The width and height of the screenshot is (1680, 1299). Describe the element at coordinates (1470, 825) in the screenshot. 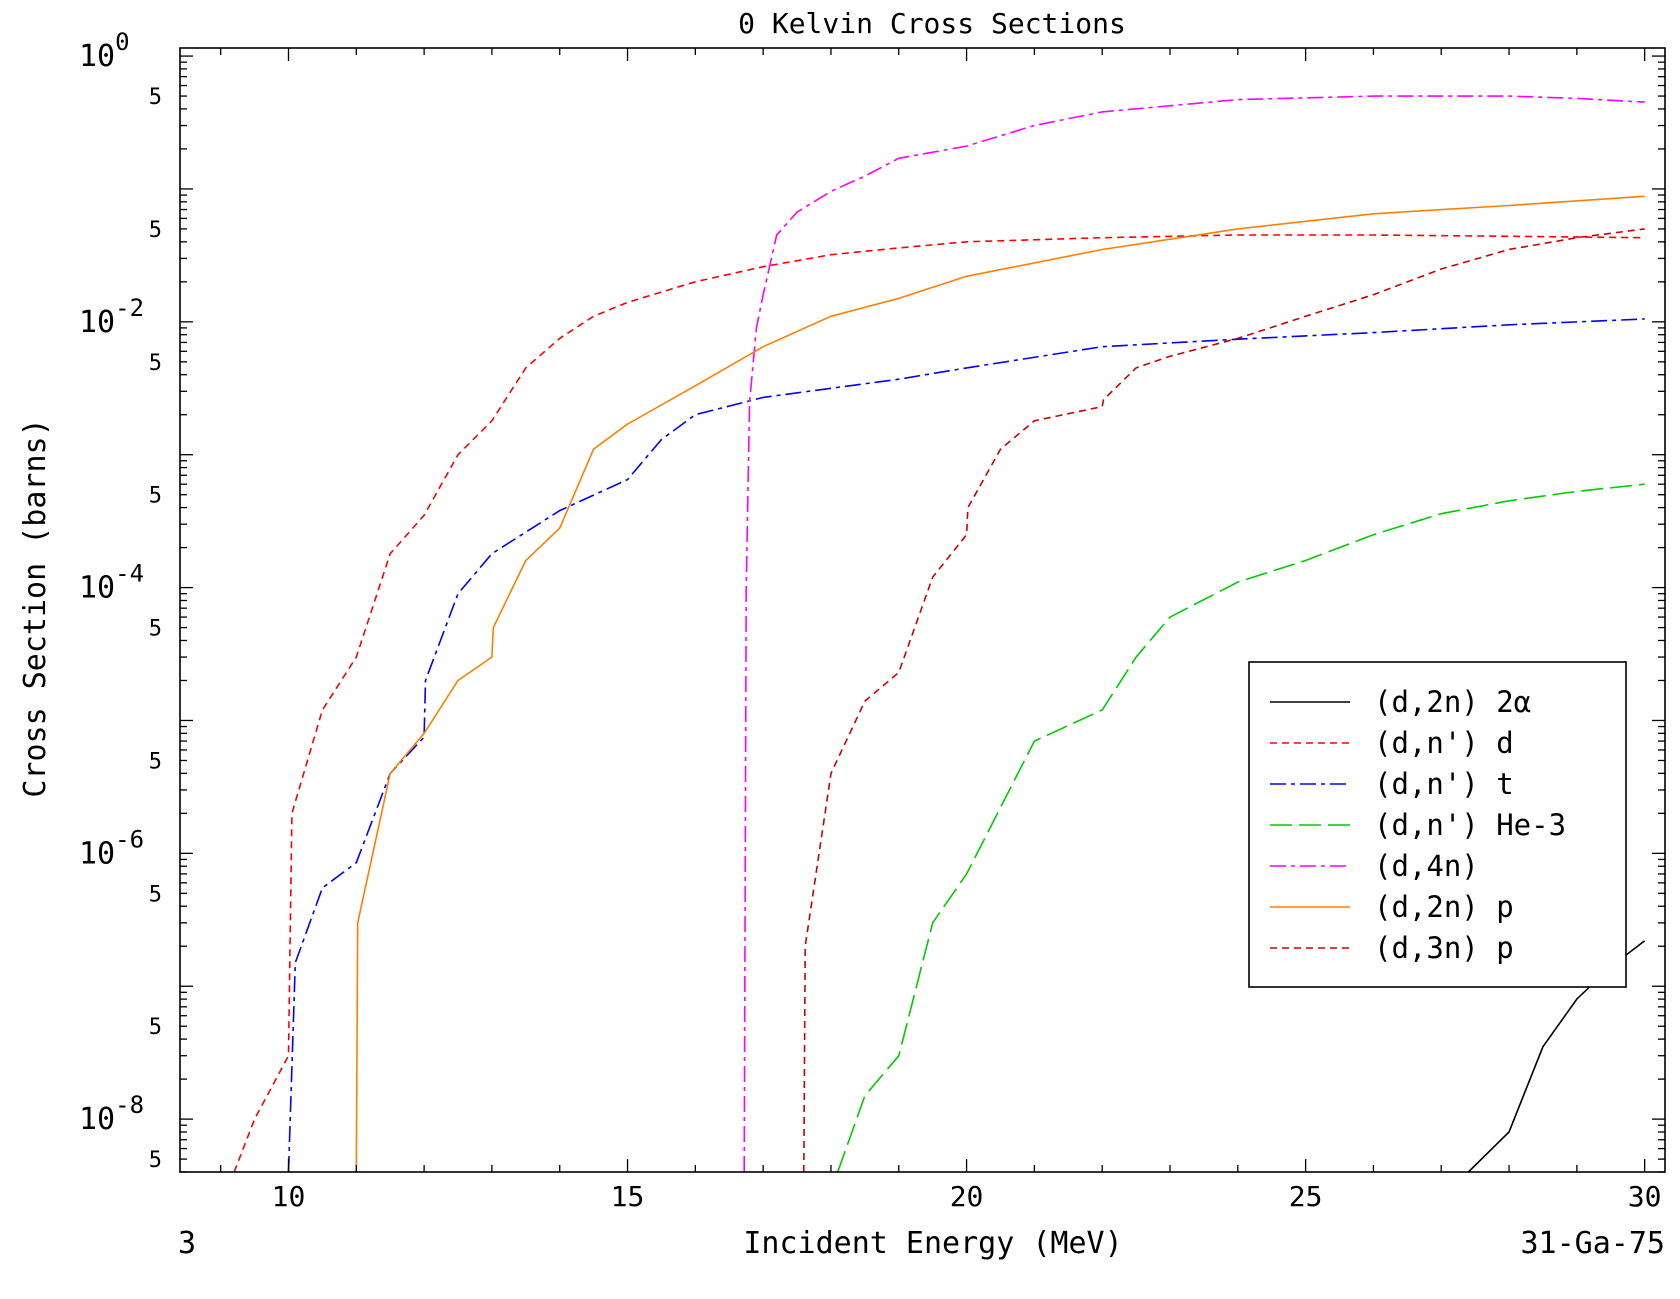

I see `legend-label-3: (d,n') He-3` at that location.